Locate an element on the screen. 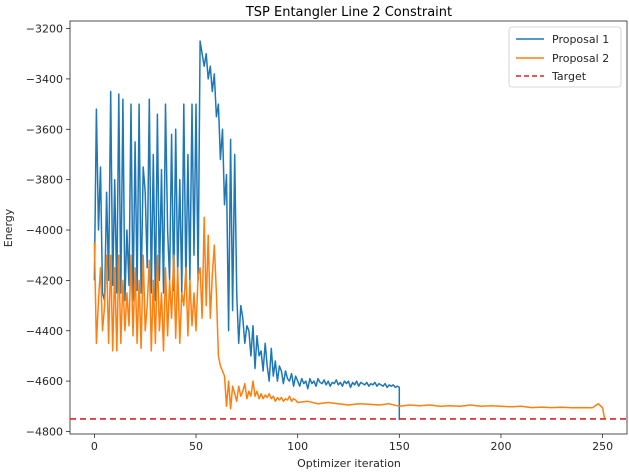 The image size is (629, 472). y-tick-label: −3400 is located at coordinates (44, 79).